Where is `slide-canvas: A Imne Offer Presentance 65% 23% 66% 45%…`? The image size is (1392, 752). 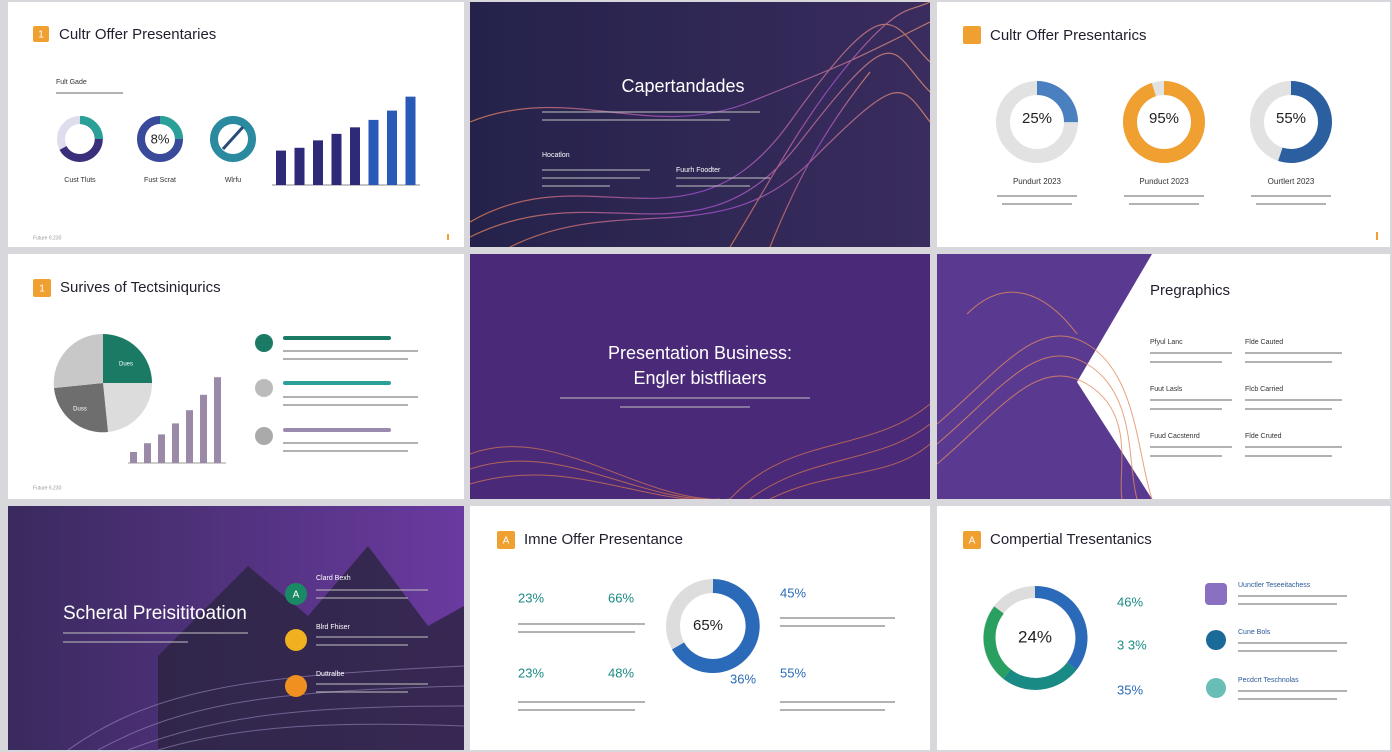
slide-canvas: A Imne Offer Presentance 65% 23% 66% 45%… is located at coordinates (700, 628).